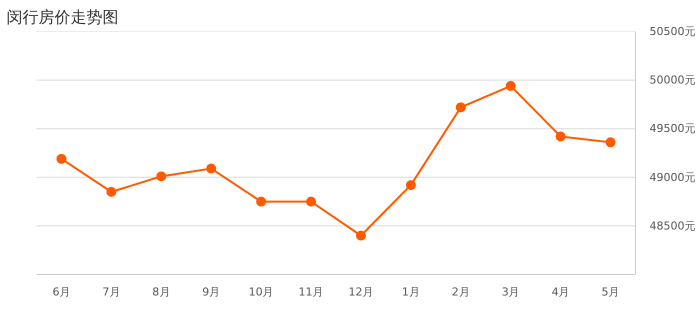 This screenshot has width=698, height=329. Describe the element at coordinates (673, 177) in the screenshot. I see `y-tick-label: 49000元` at that location.